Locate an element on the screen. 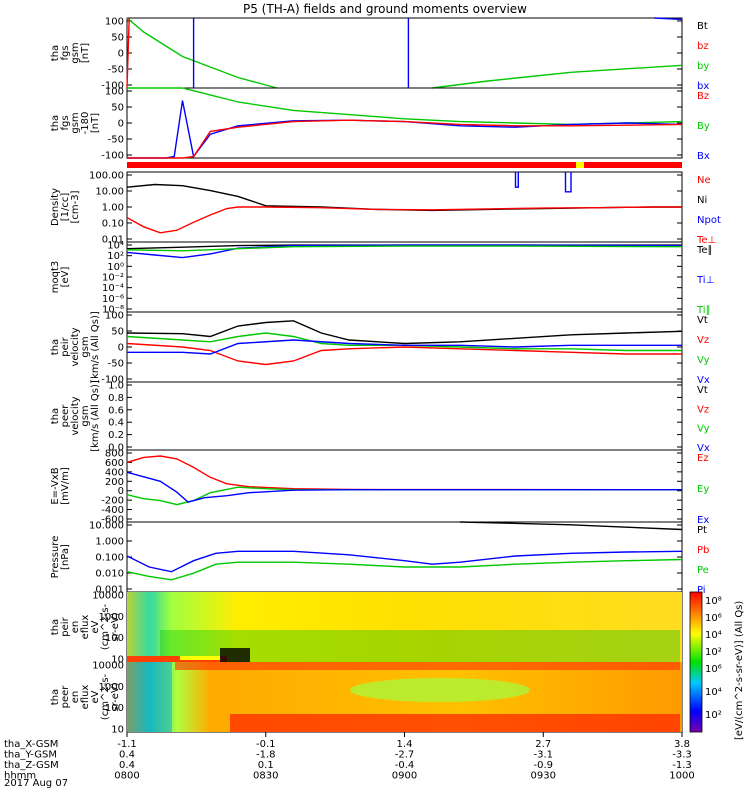  y-axis-label: [cm-3] is located at coordinates (75, 206).